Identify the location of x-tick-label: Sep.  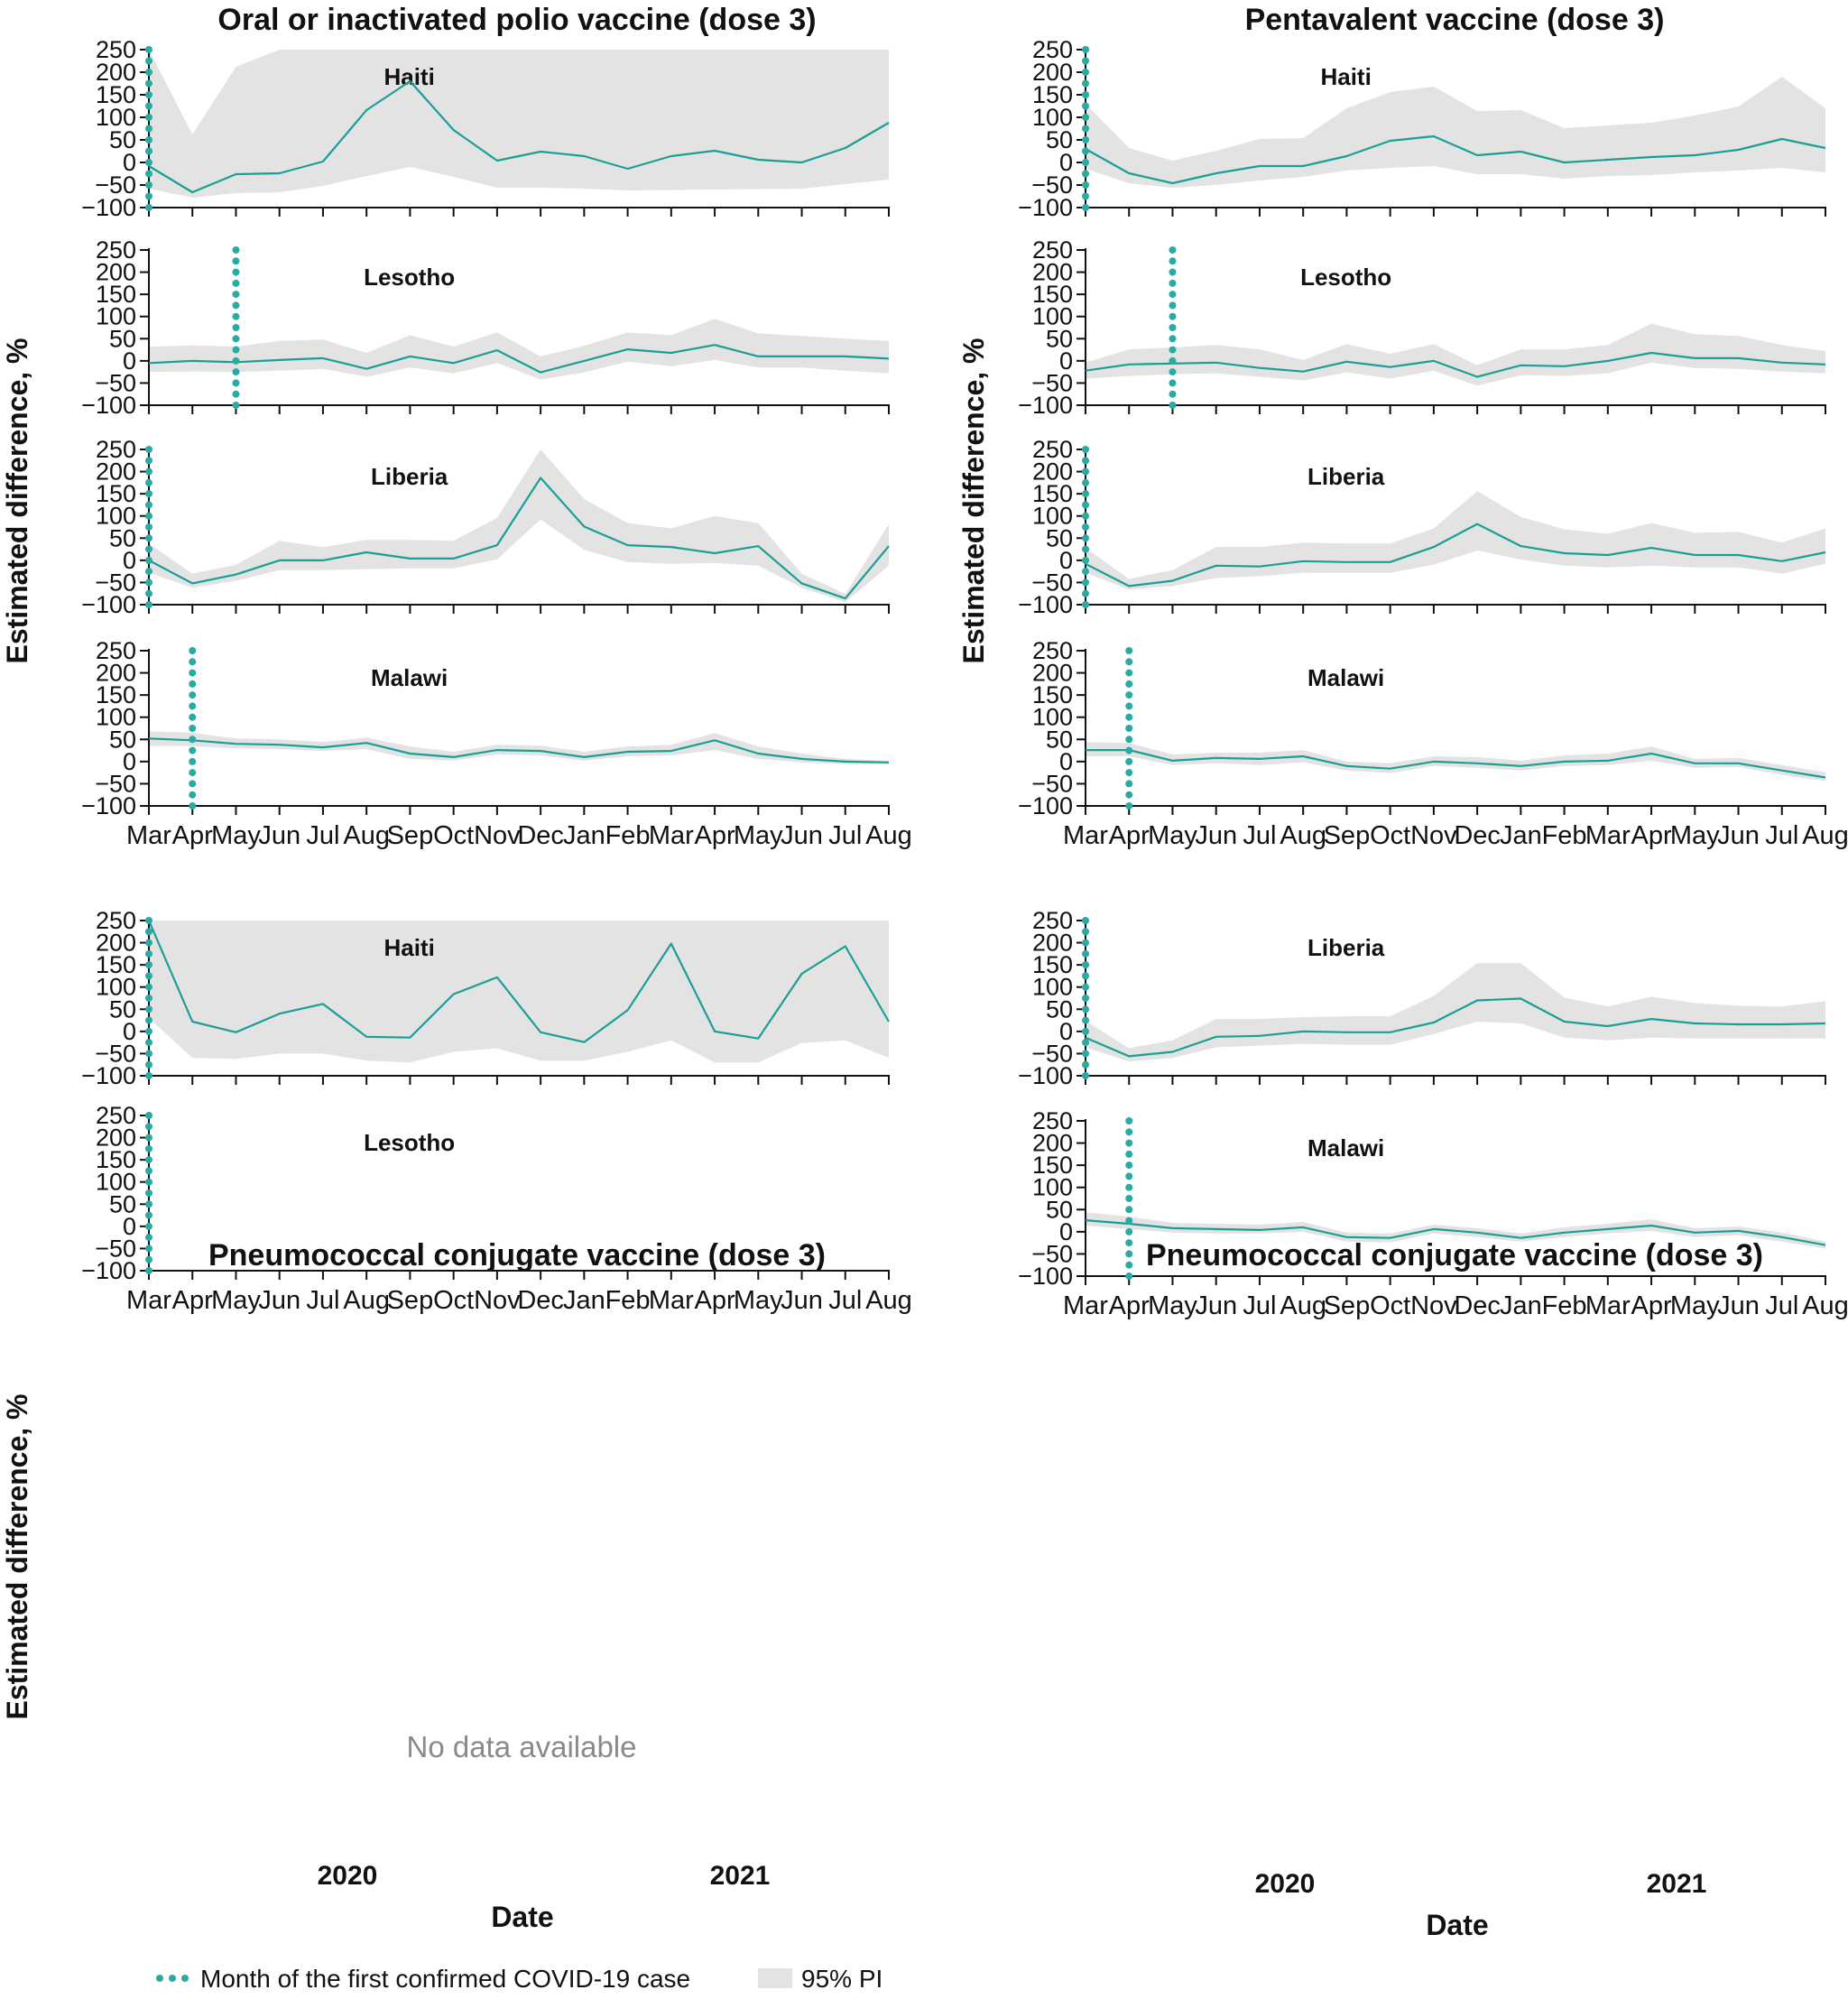
(410, 1300).